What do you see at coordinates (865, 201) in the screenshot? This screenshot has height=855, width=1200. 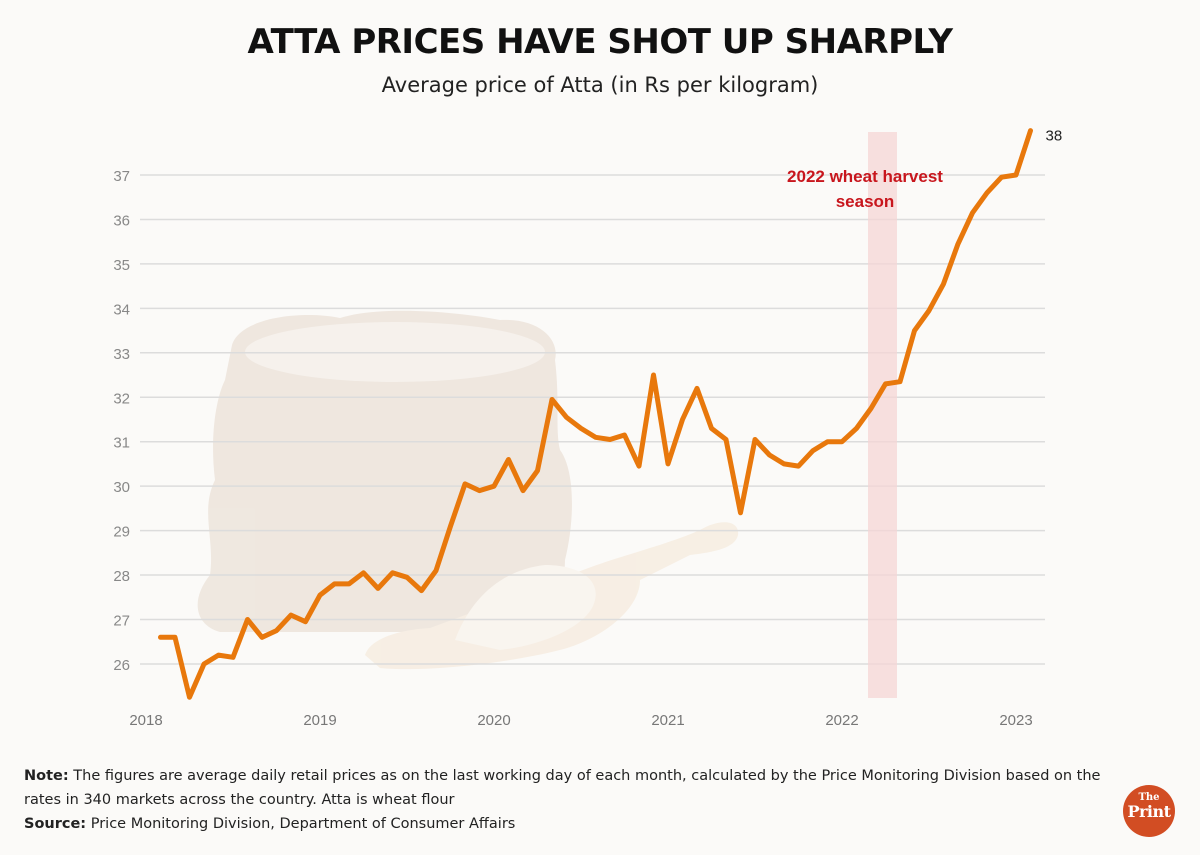 I see `harvest-annotation-label: season` at bounding box center [865, 201].